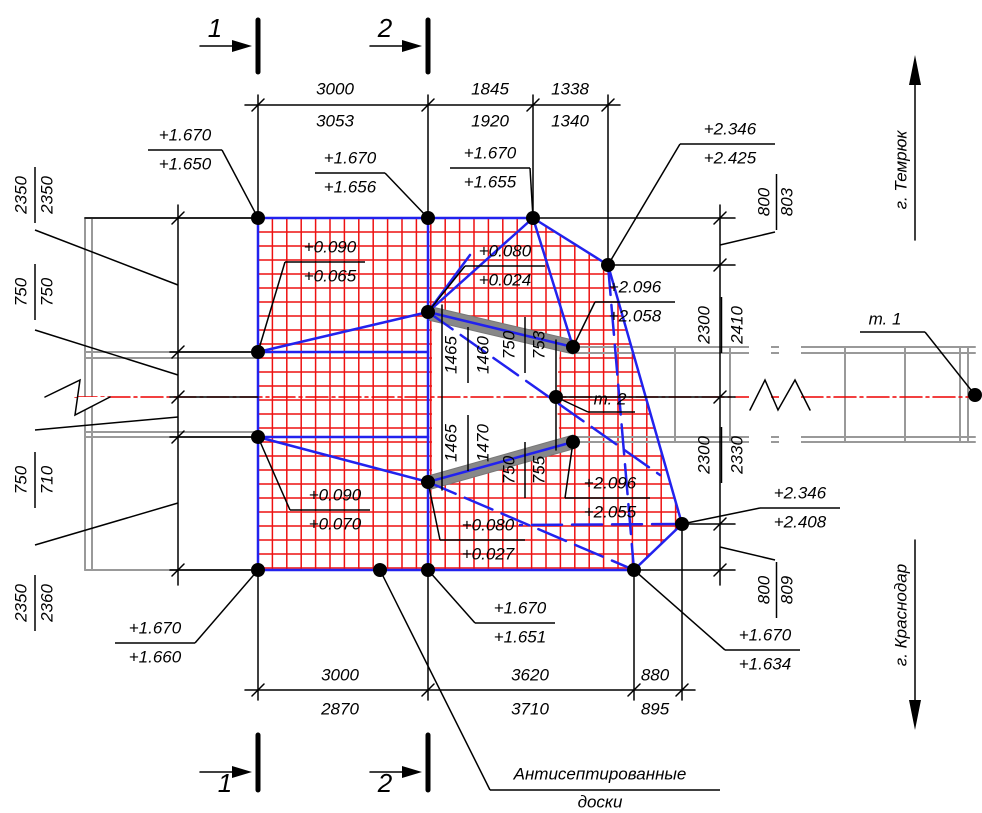  What do you see at coordinates (46, 479) in the screenshot?
I see `dim-actual: 710` at bounding box center [46, 479].